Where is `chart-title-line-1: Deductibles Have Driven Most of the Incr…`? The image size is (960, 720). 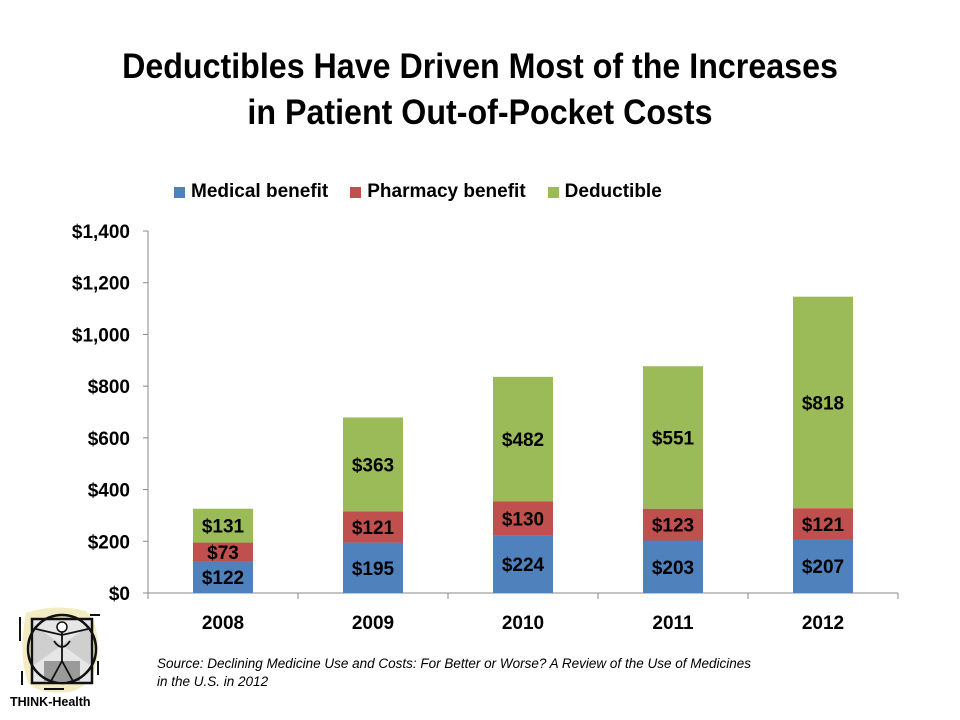 chart-title-line-1: Deductibles Have Driven Most of the Incr… is located at coordinates (480, 66).